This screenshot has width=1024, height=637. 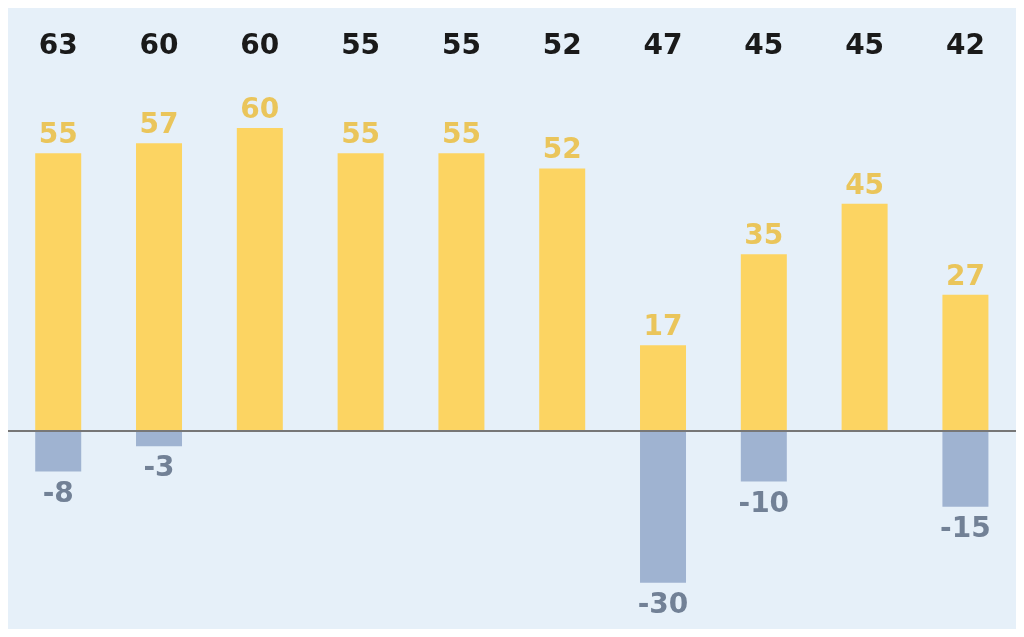 I want to click on text: 42, so click(x=965, y=44).